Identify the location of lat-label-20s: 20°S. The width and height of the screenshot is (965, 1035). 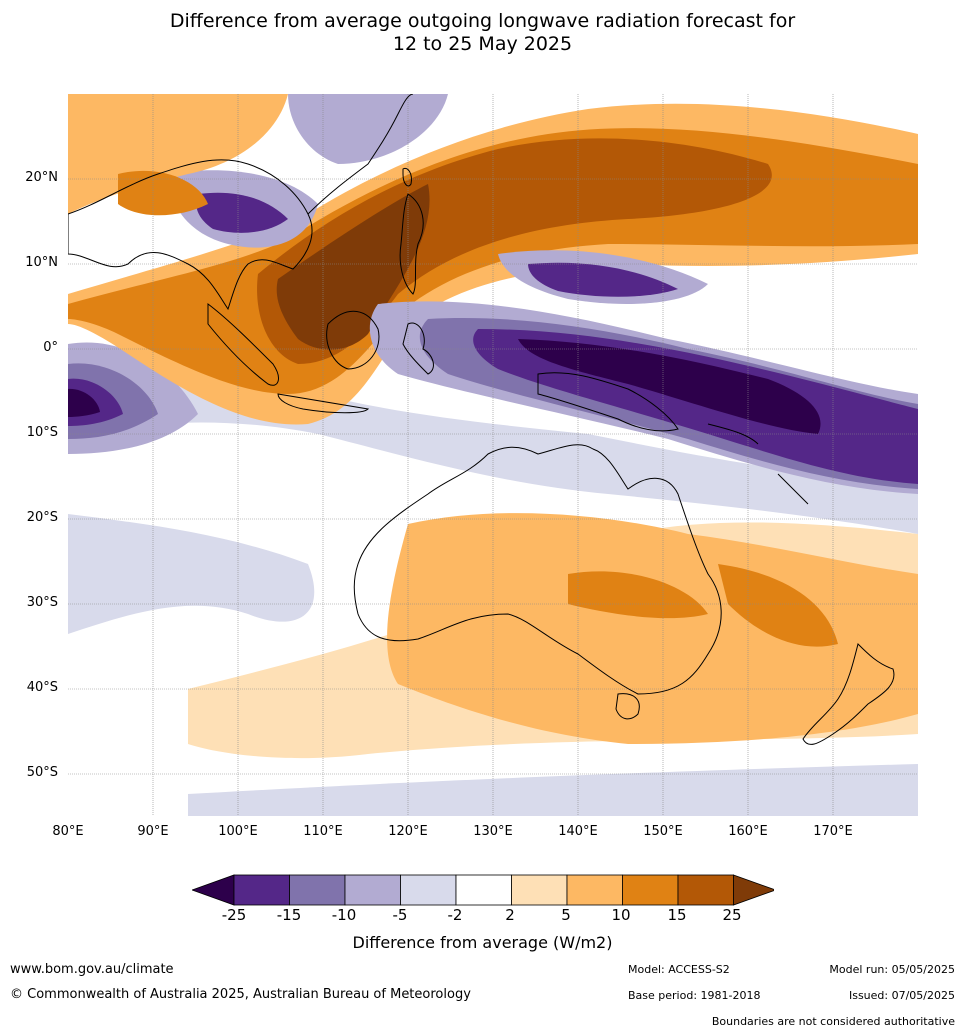
(42, 517).